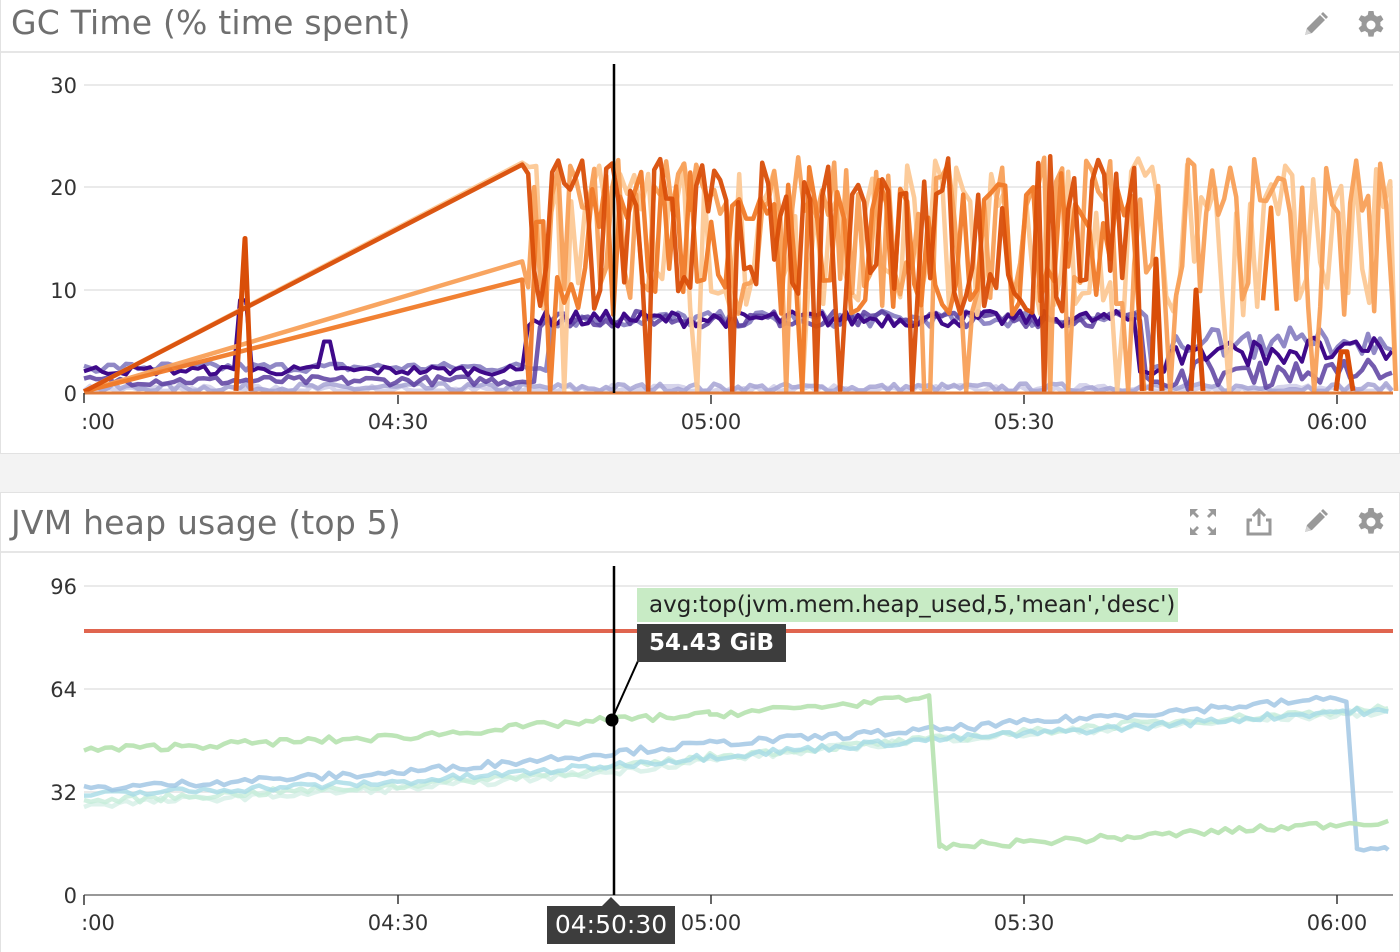 Image resolution: width=1400 pixels, height=952 pixels. I want to click on panel-header: GC Time (% time spent), so click(700, 26).